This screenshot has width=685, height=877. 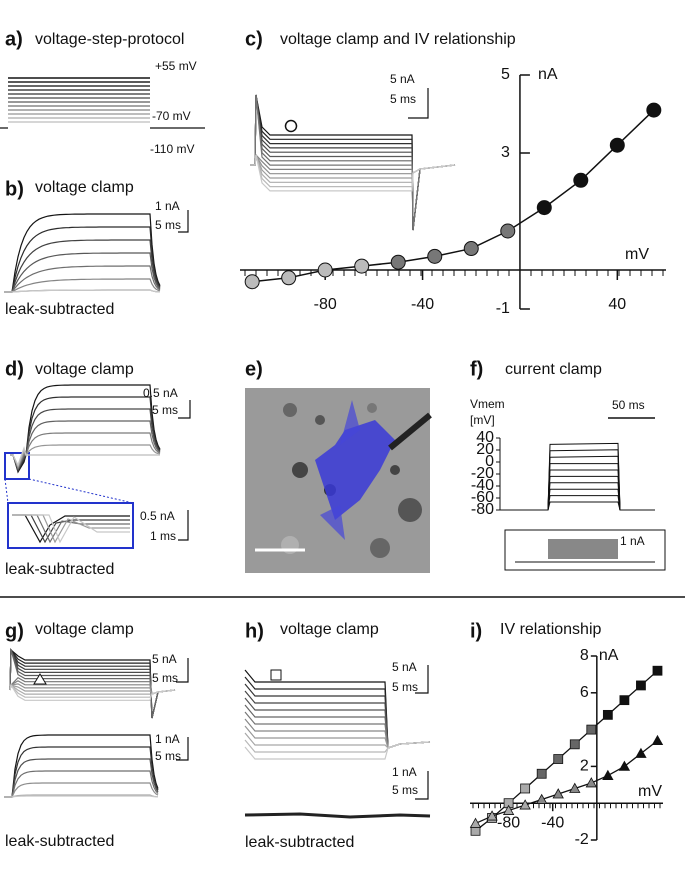 What do you see at coordinates (343, 479) in the screenshot?
I see `micrograph-content` at bounding box center [343, 479].